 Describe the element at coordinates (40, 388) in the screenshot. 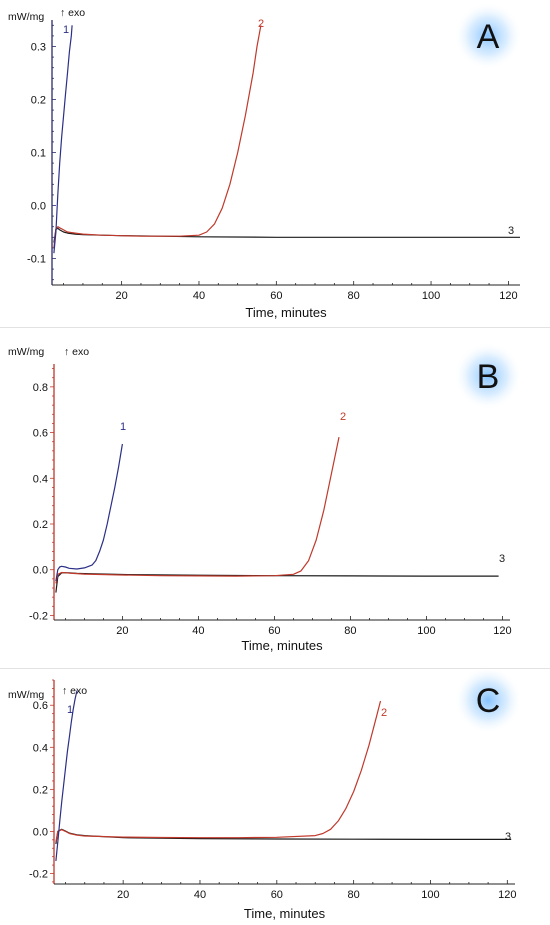

I see `y-tick-label: 0.8` at that location.